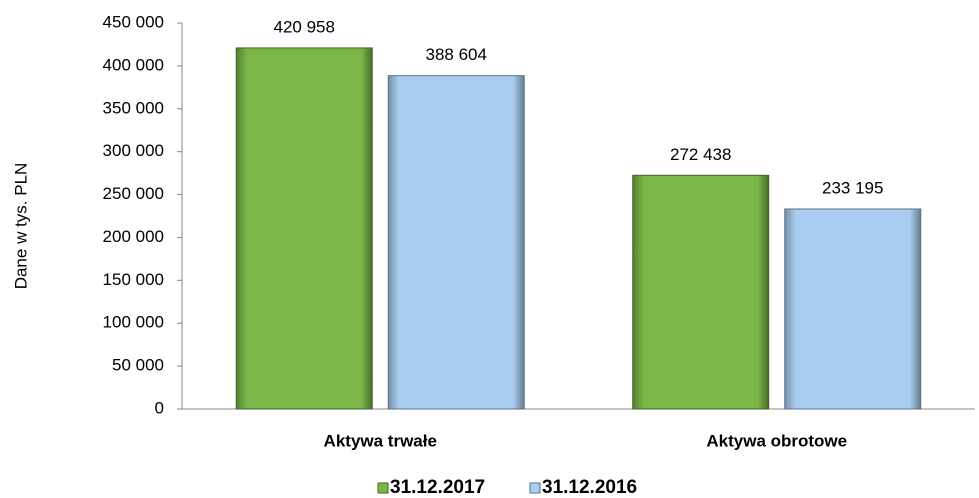  Describe the element at coordinates (852, 187) in the screenshot. I see `value-label: 233 195` at that location.